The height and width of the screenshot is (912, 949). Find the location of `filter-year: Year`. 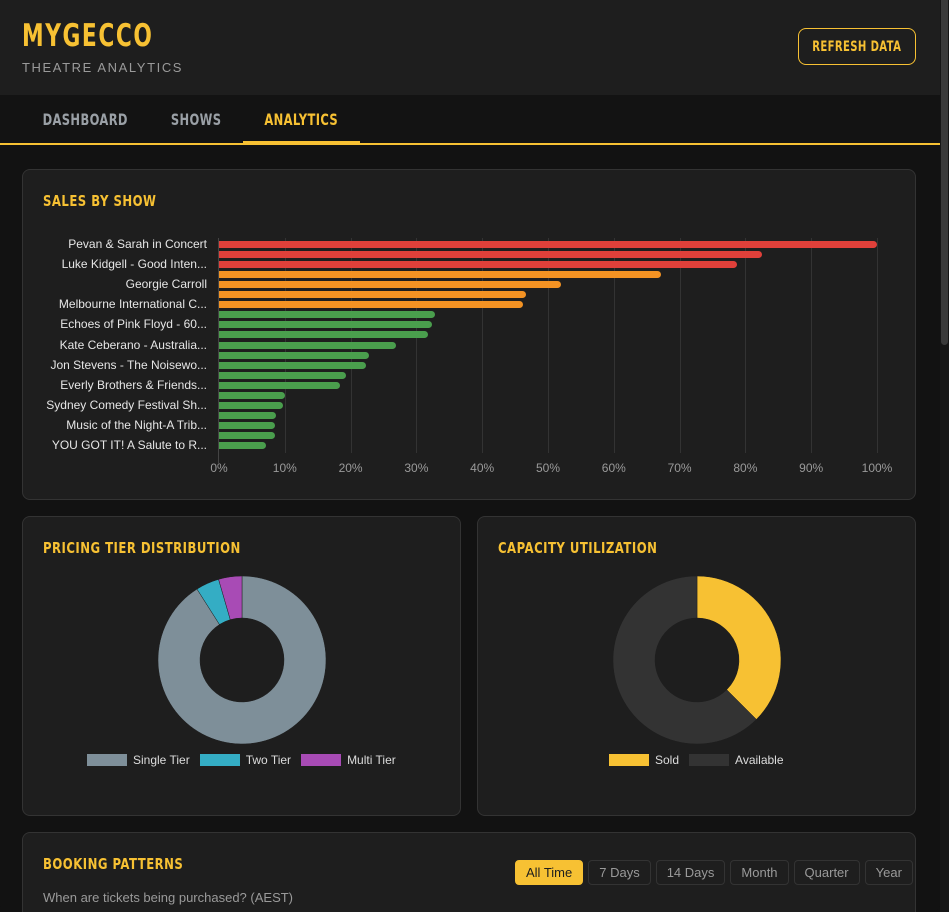

filter-year: Year is located at coordinates (888, 872).